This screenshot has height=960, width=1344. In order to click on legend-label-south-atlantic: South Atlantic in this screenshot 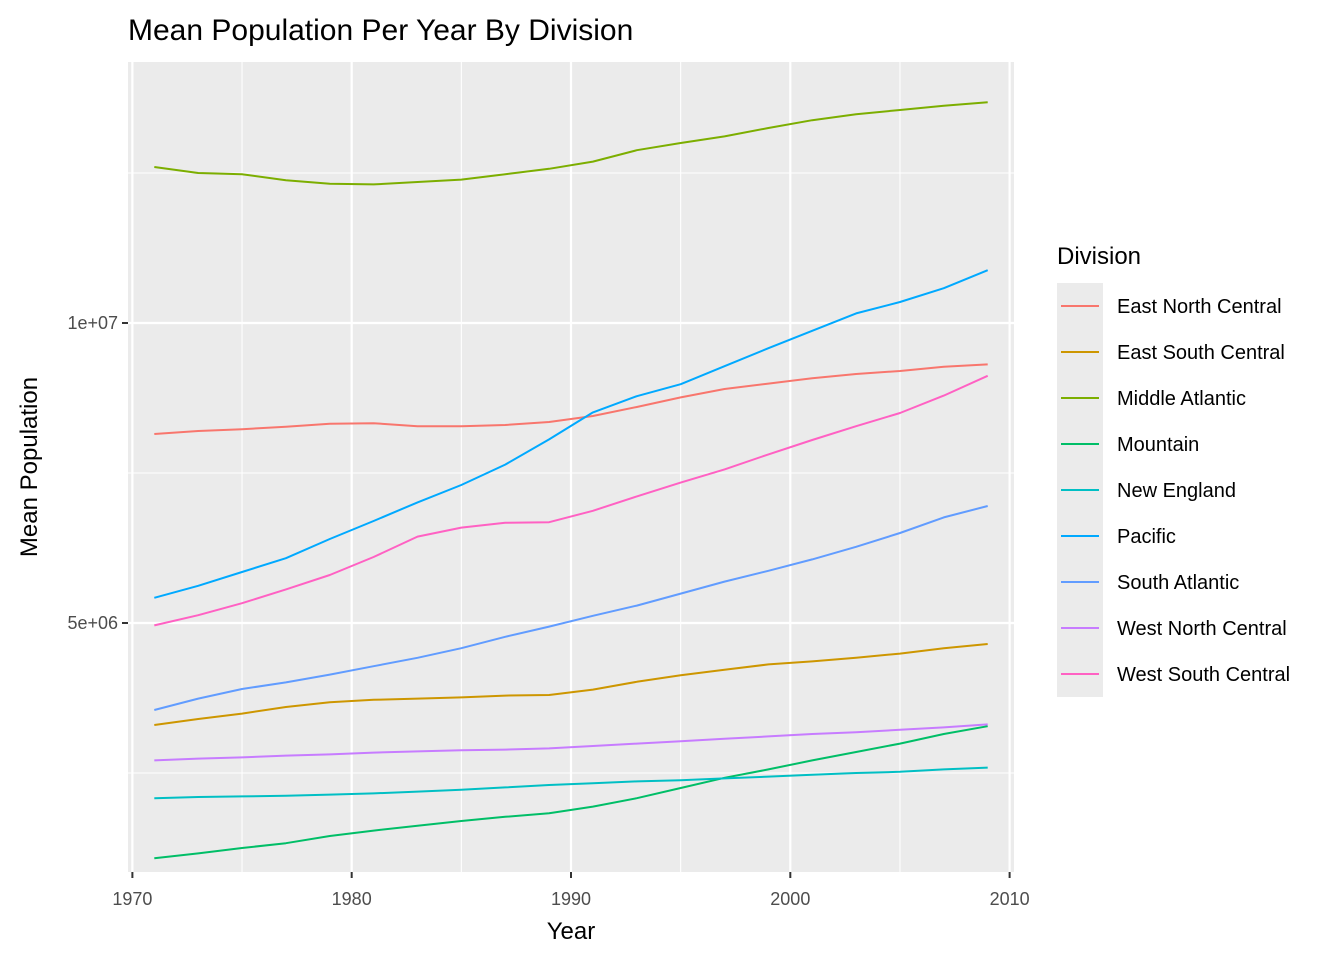, I will do `click(1178, 583)`.